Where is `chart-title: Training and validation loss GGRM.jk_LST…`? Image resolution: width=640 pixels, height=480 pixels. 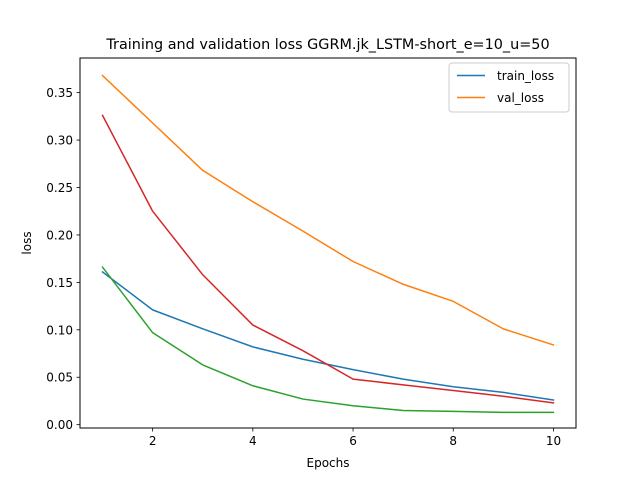
chart-title: Training and validation loss GGRM.jk_LST… is located at coordinates (327, 45).